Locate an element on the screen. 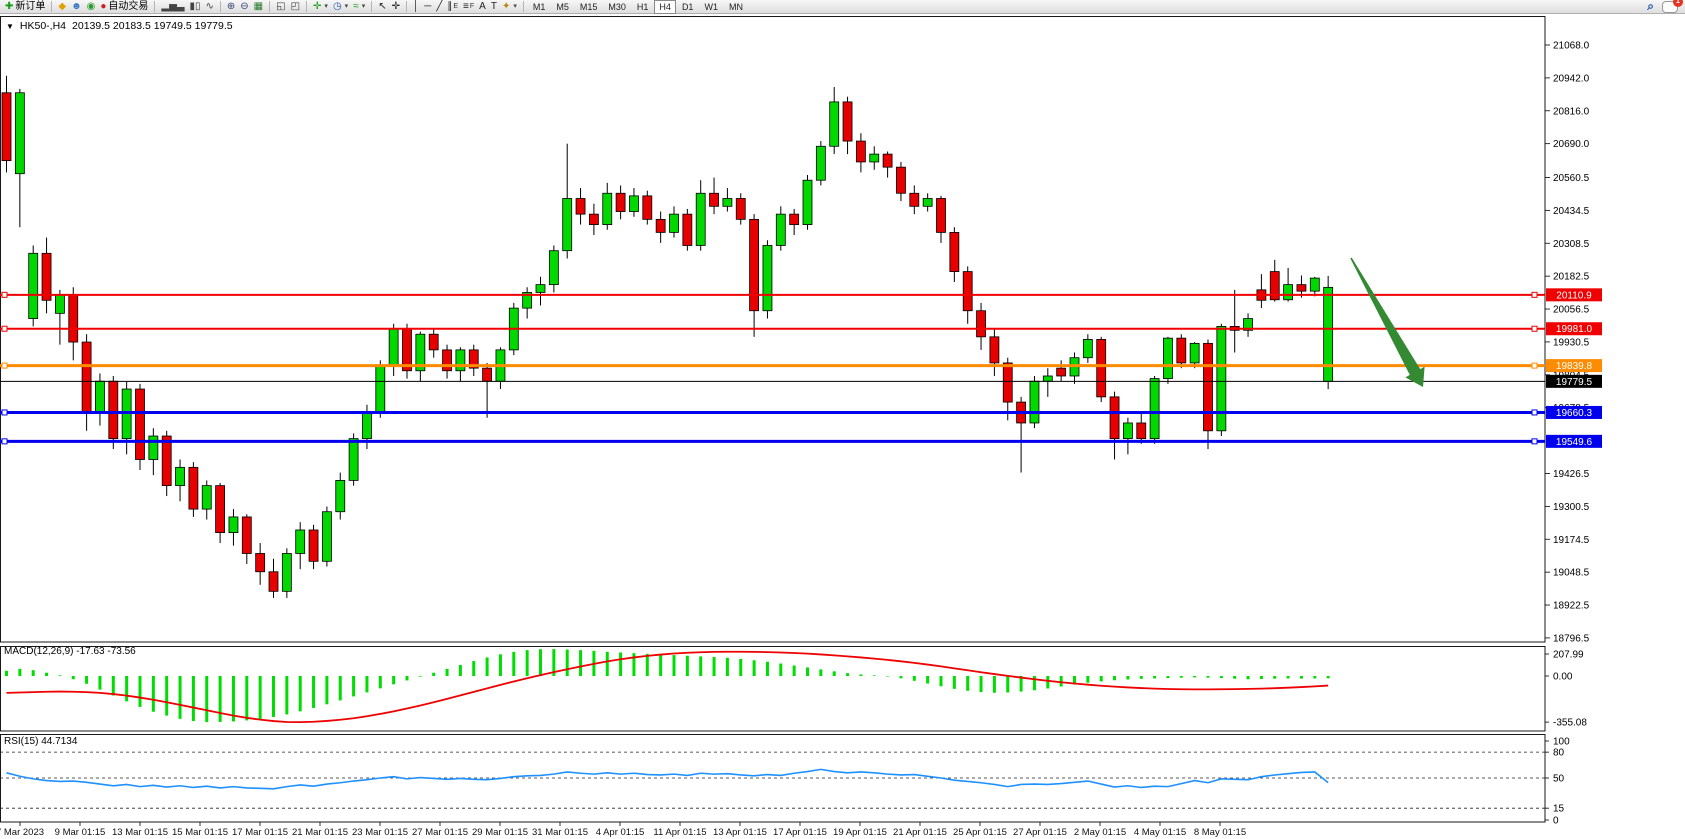  bar-chart-button: ▂▅▃ is located at coordinates (172, 7).